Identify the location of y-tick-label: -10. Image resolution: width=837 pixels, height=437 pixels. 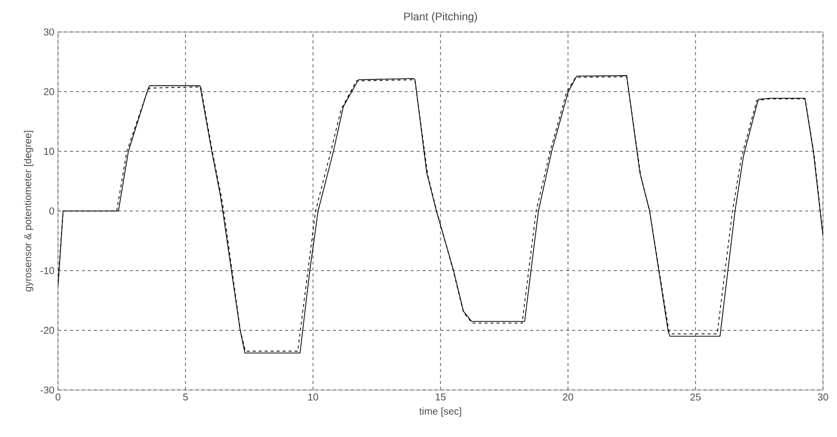
(47, 270).